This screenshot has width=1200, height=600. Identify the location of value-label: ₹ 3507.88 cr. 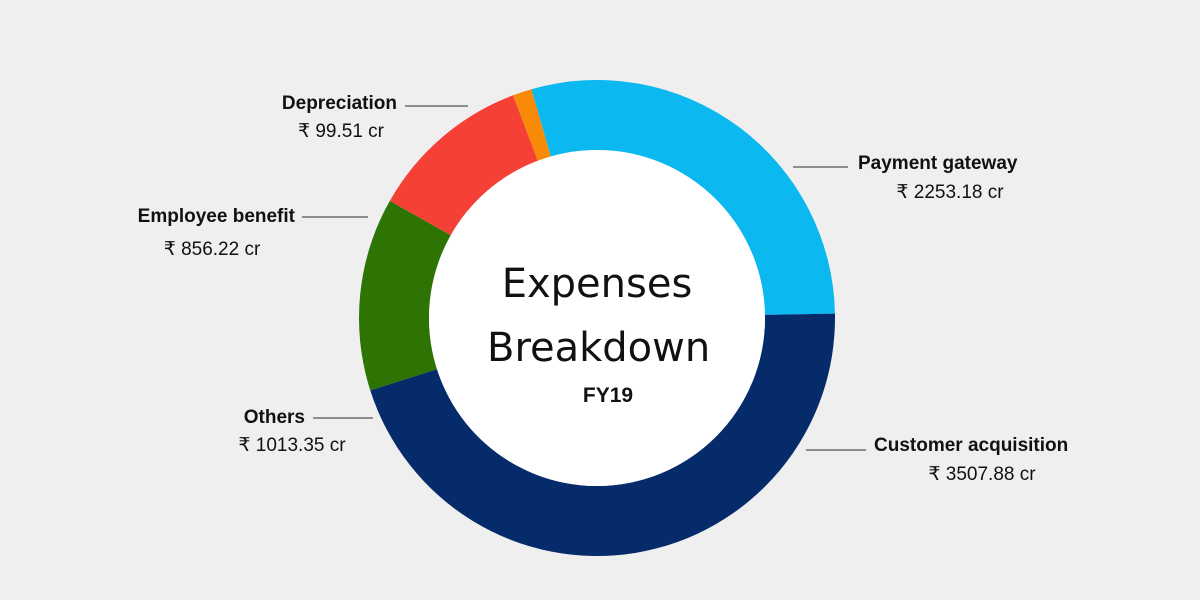
(982, 474).